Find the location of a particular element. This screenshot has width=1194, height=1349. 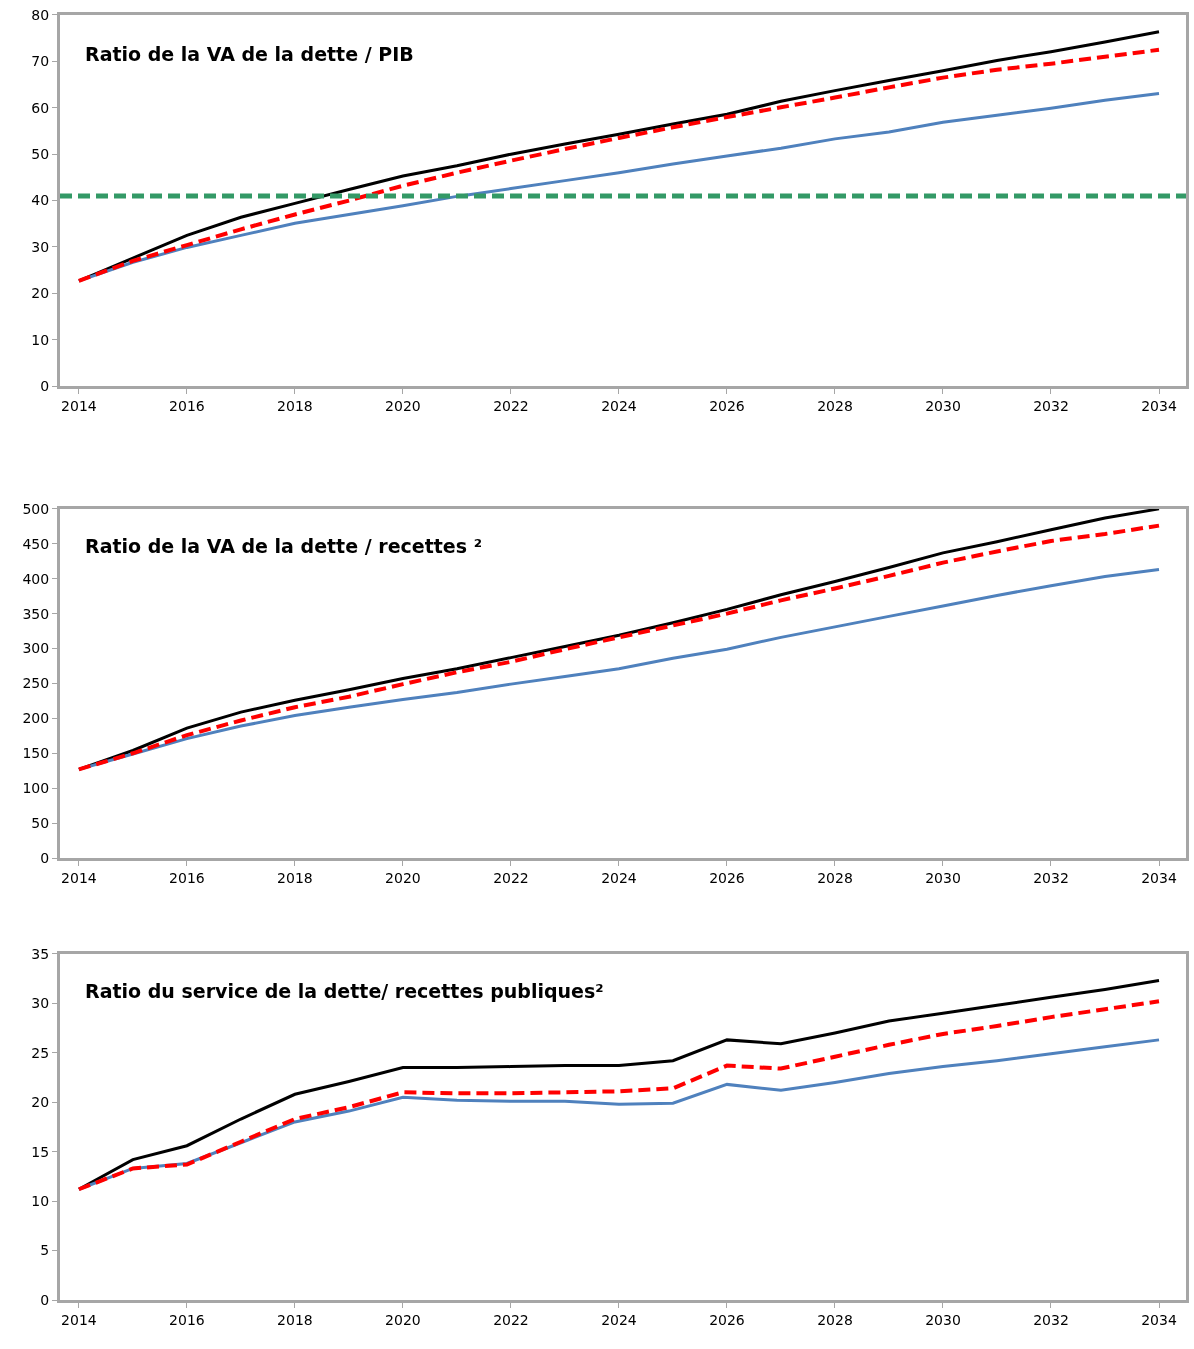

y-tick-label: 400 is located at coordinates (36, 578).